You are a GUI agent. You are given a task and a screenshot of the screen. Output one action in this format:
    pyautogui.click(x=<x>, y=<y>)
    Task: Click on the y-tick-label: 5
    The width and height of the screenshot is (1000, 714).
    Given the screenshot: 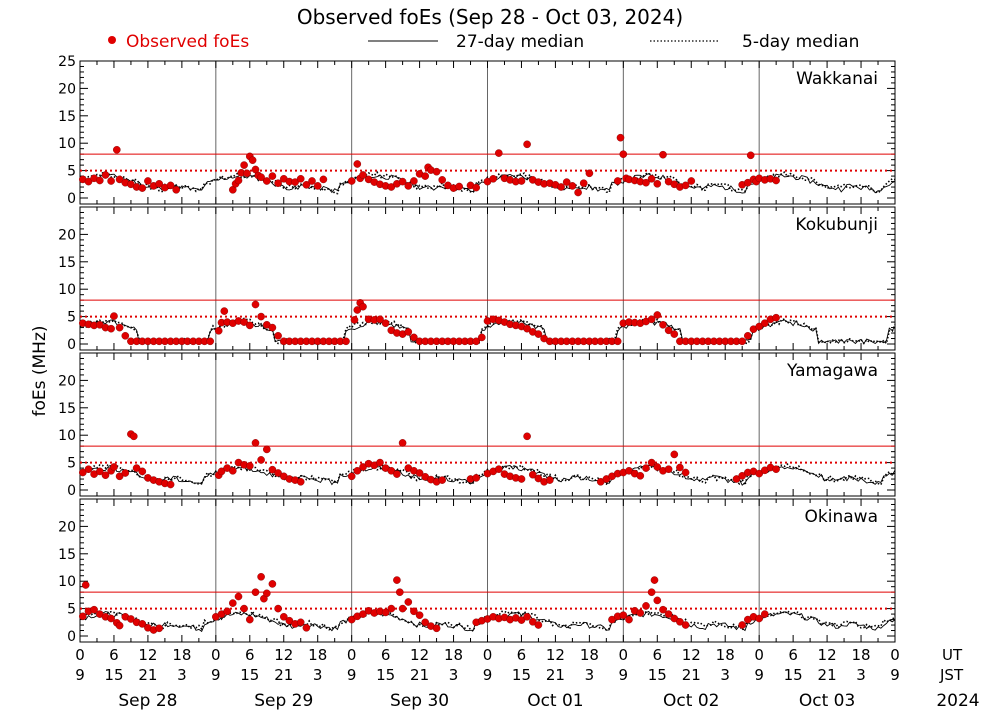 What is the action you would take?
    pyautogui.click(x=71, y=318)
    